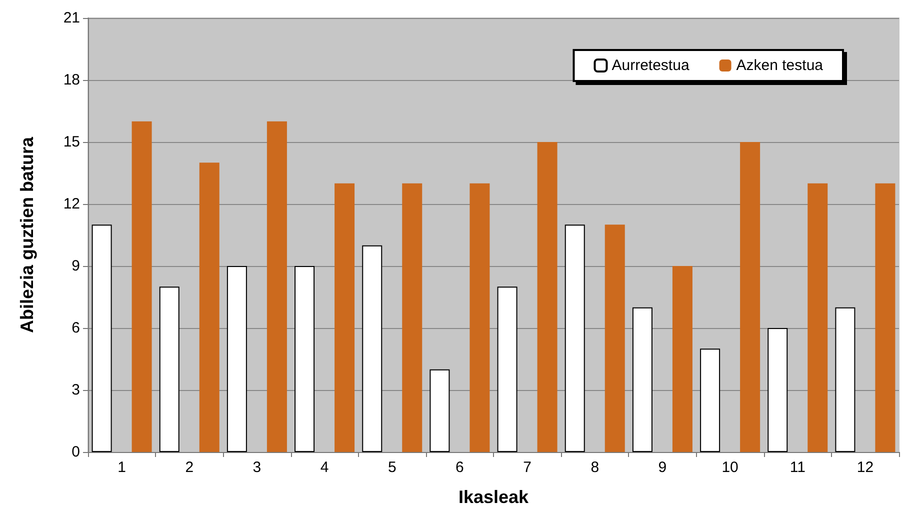 The width and height of the screenshot is (903, 518). Describe the element at coordinates (71, 80) in the screenshot. I see `y-tick-label: 18` at that location.